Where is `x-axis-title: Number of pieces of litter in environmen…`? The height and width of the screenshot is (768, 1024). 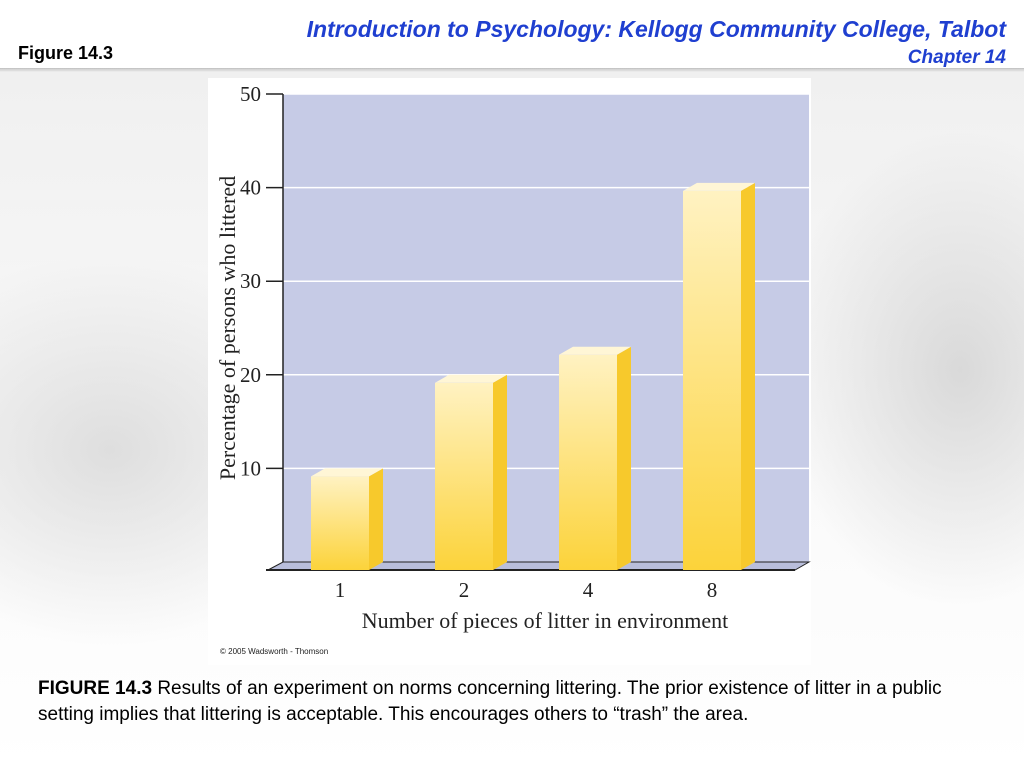 x-axis-title: Number of pieces of litter in environmen… is located at coordinates (545, 620).